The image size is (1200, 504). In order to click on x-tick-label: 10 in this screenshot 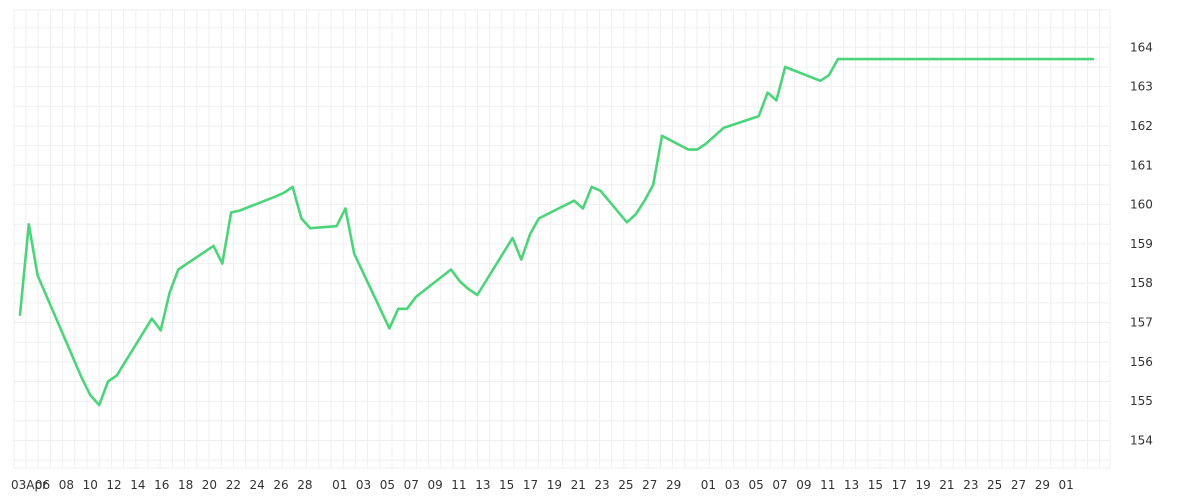, I will do `click(90, 485)`.